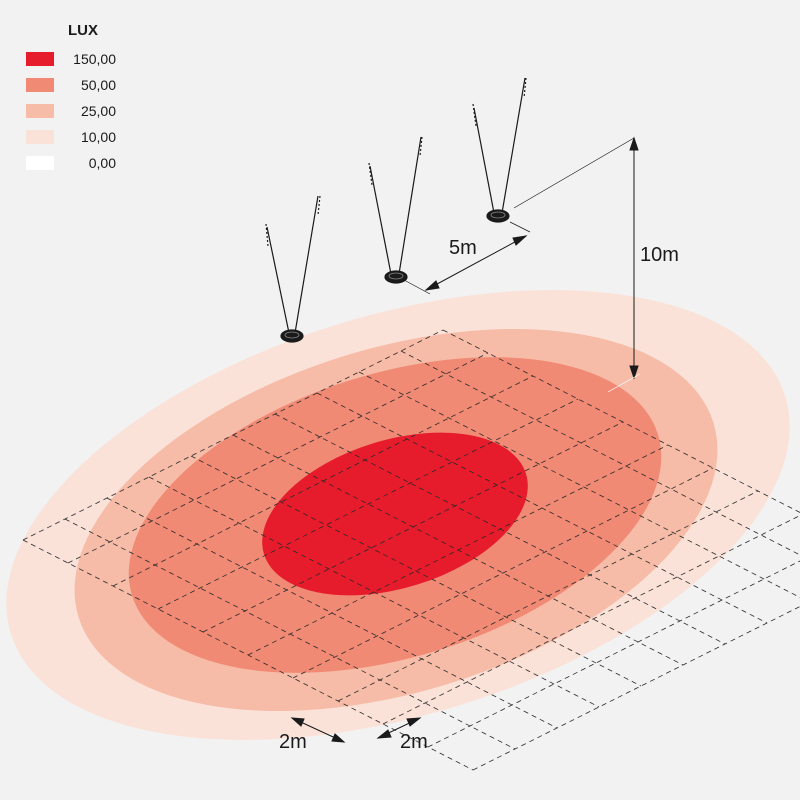 This screenshot has height=800, width=800. I want to click on legend-item-25: 25,00, so click(86, 112).